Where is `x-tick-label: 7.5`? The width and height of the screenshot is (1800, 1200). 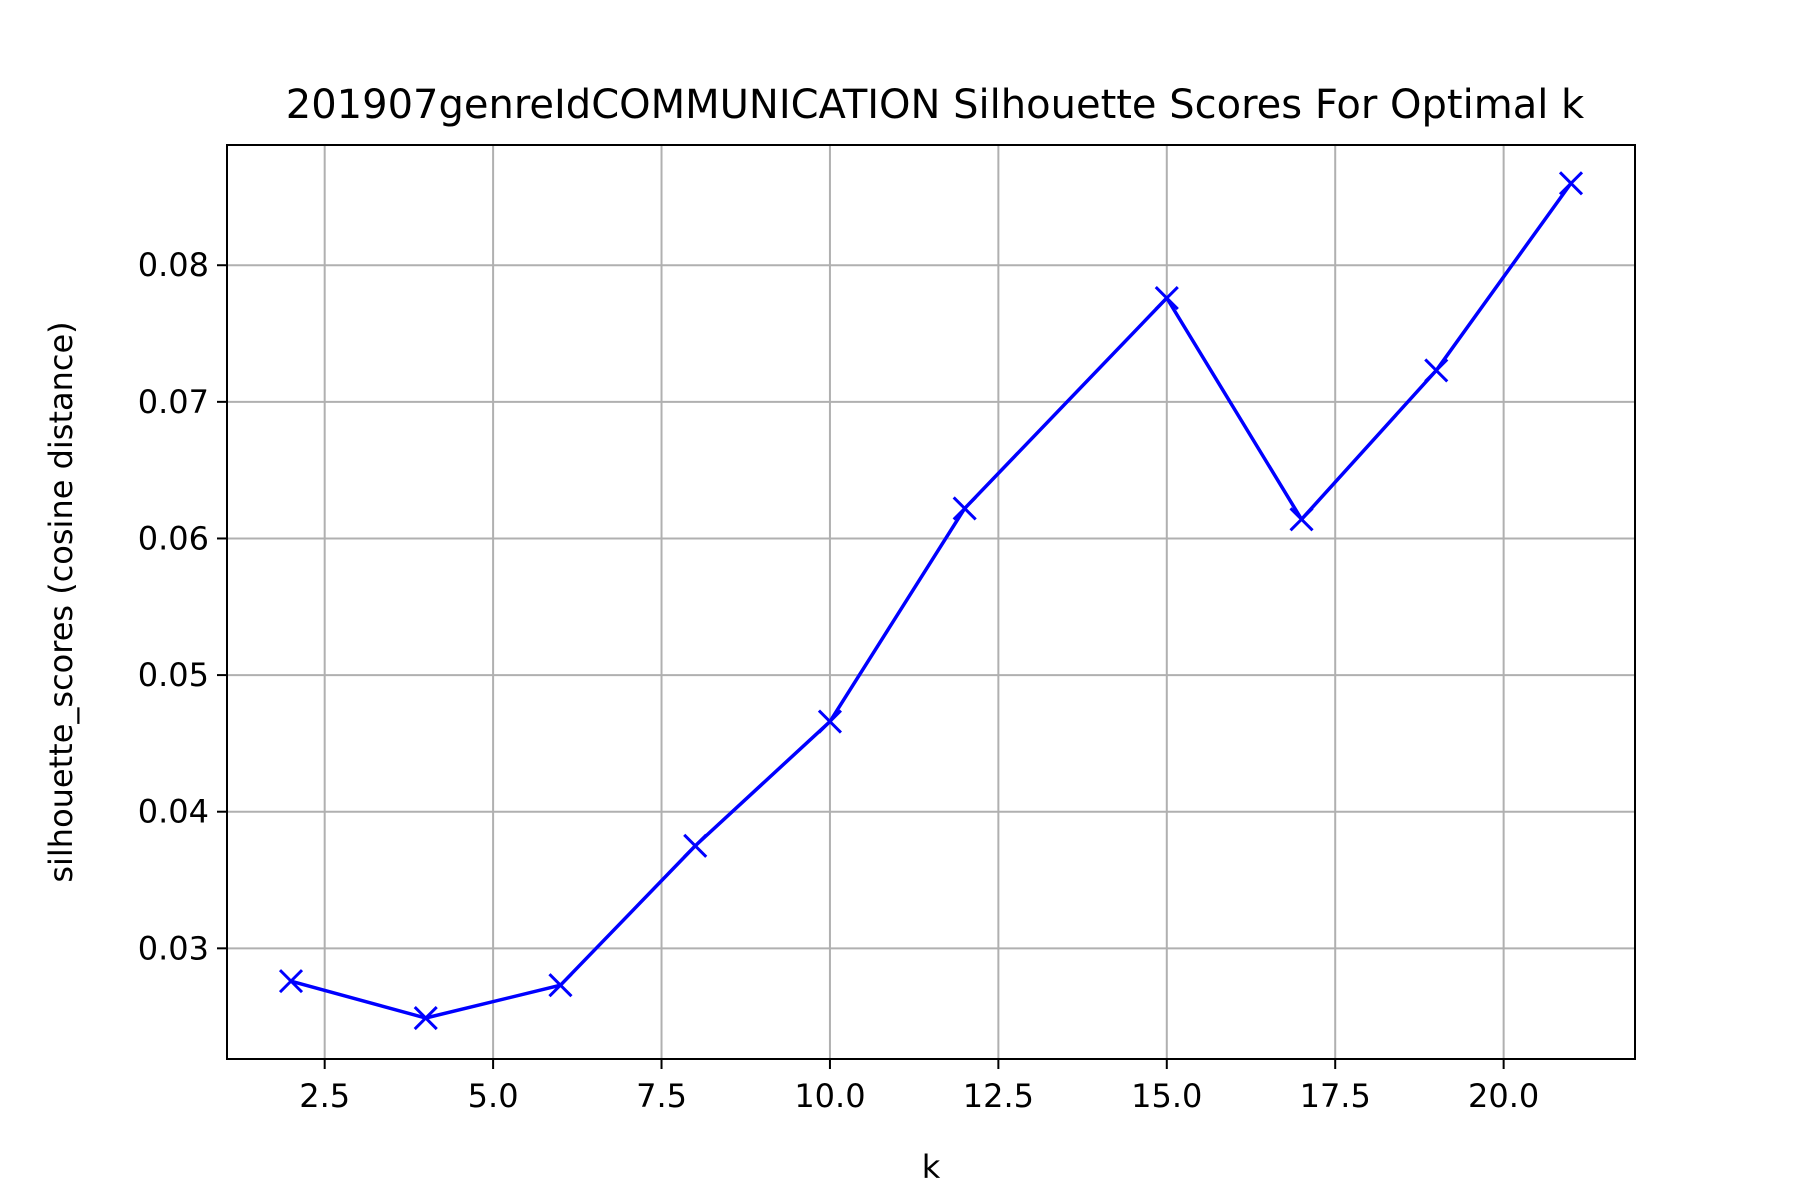
x-tick-label: 7.5 is located at coordinates (661, 1096).